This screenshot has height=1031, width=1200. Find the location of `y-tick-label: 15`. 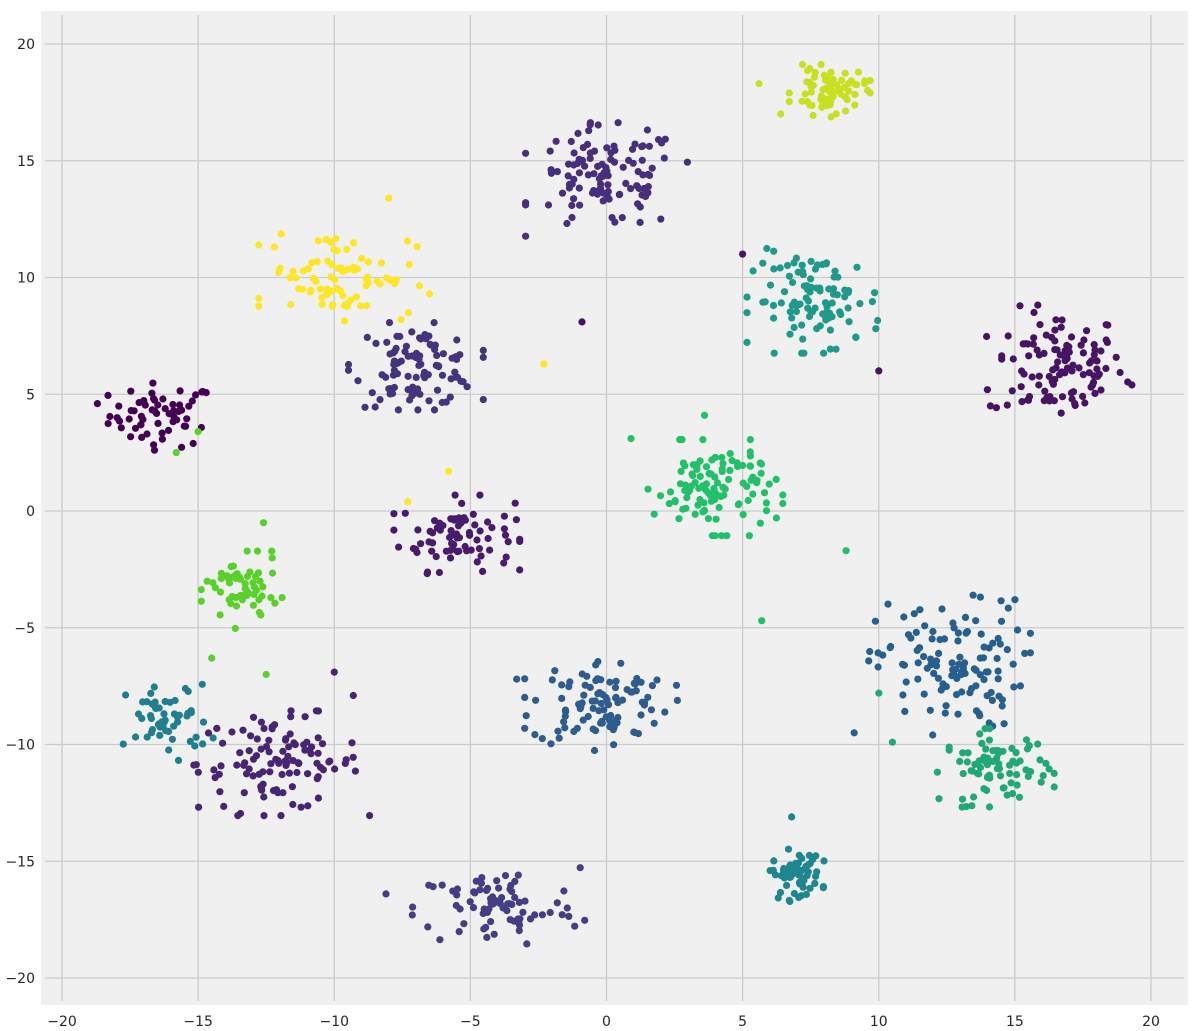

y-tick-label: 15 is located at coordinates (26, 162).